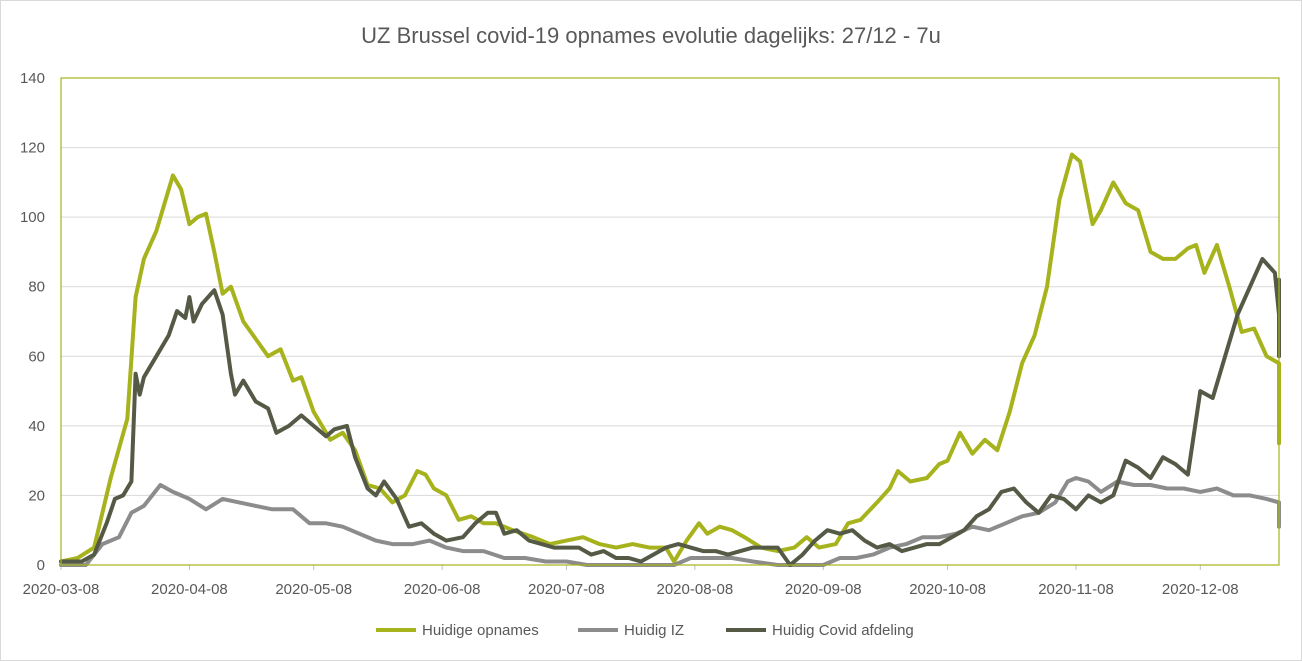 The image size is (1302, 661). Describe the element at coordinates (36, 356) in the screenshot. I see `y-tick-label: 60` at that location.